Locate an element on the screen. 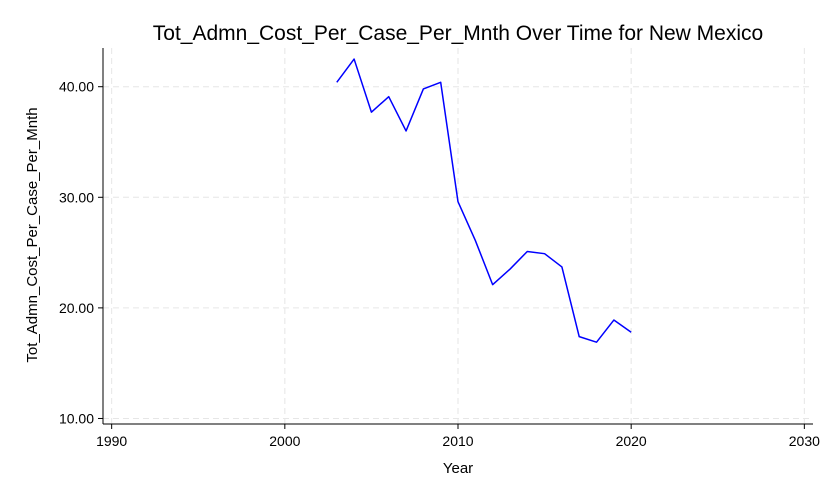 The width and height of the screenshot is (831, 503). y-tick-label: 40.00 is located at coordinates (76, 87).